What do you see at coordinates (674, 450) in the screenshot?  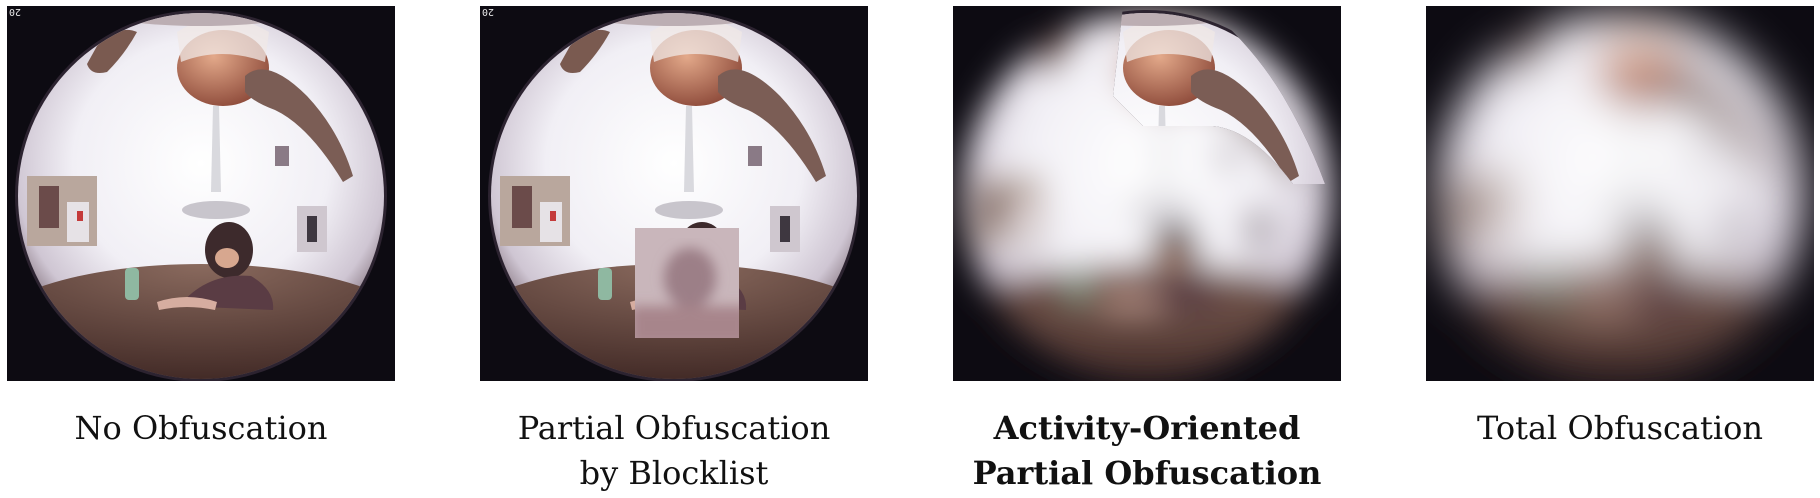 I see `caption: Partial Obfuscation by Blocklist` at bounding box center [674, 450].